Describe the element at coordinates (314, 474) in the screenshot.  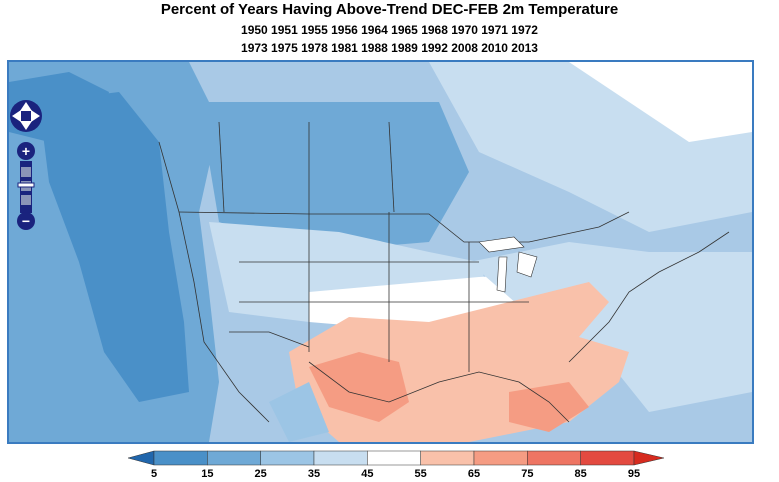
I see `colorbar-tick-label: 35` at that location.